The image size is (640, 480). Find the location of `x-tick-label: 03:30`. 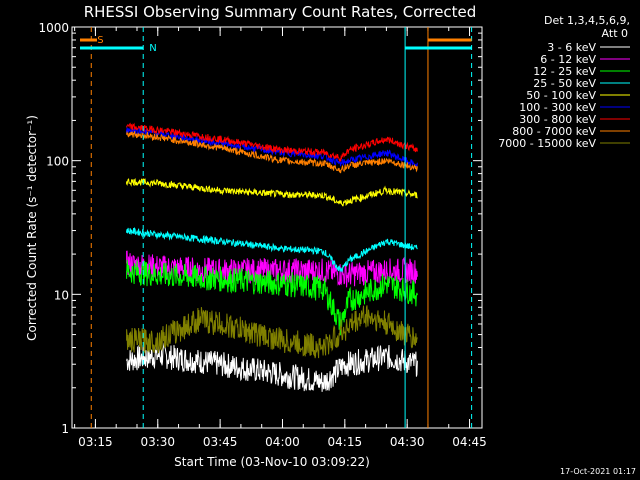

x-tick-label: 03:30 is located at coordinates (157, 442).